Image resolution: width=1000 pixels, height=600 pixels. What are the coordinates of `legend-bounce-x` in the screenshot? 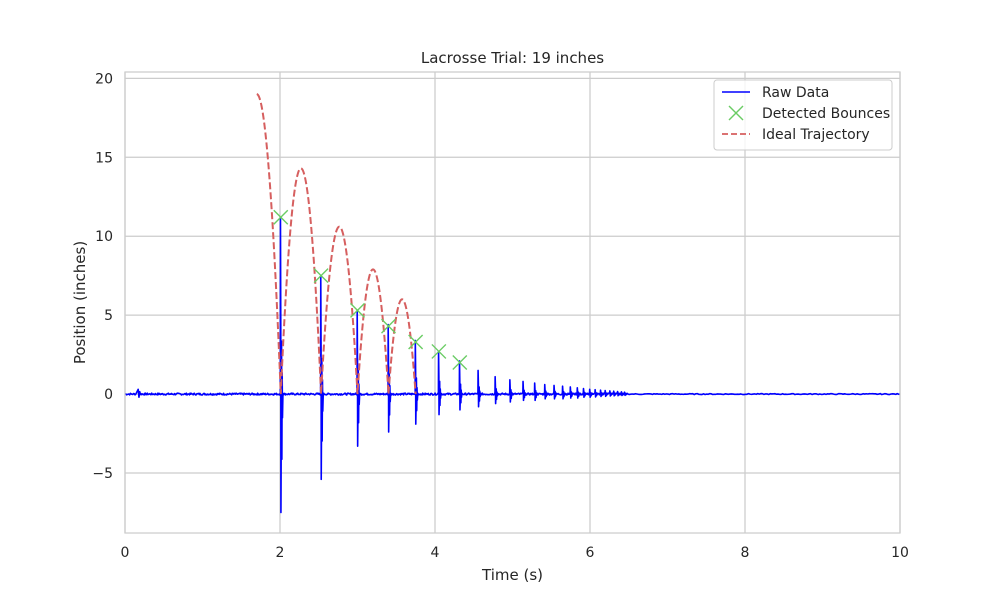 It's located at (736, 113).